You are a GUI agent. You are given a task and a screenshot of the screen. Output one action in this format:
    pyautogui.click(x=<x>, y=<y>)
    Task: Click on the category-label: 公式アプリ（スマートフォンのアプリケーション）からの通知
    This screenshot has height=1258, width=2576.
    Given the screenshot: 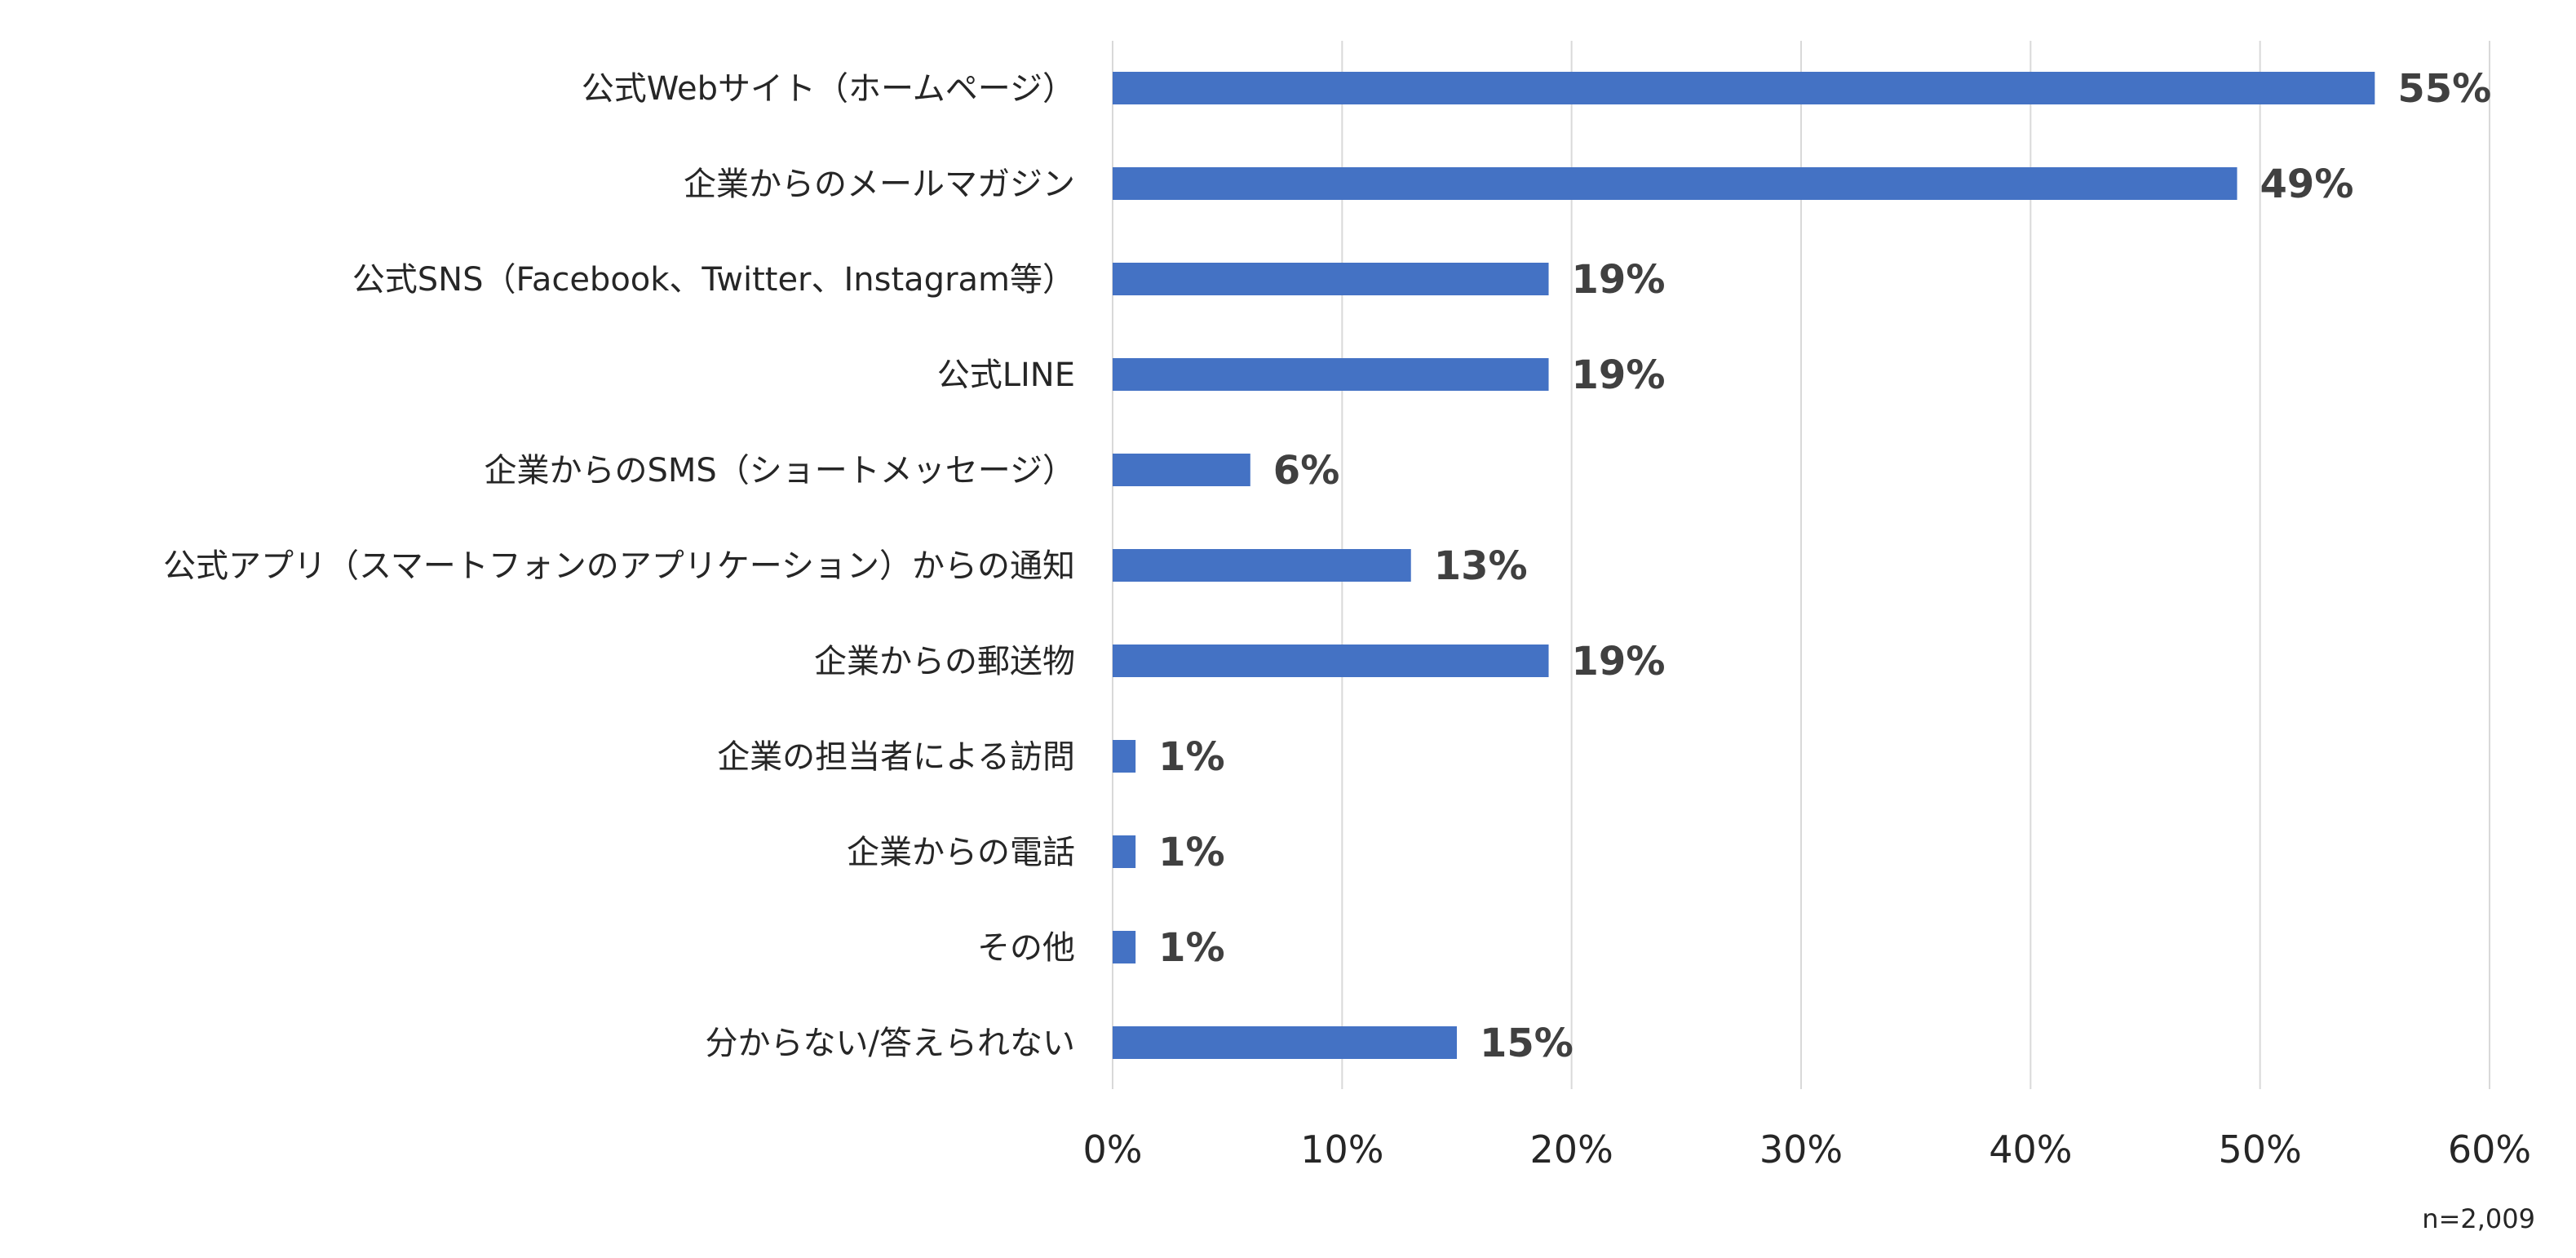 What is the action you would take?
    pyautogui.click(x=619, y=566)
    